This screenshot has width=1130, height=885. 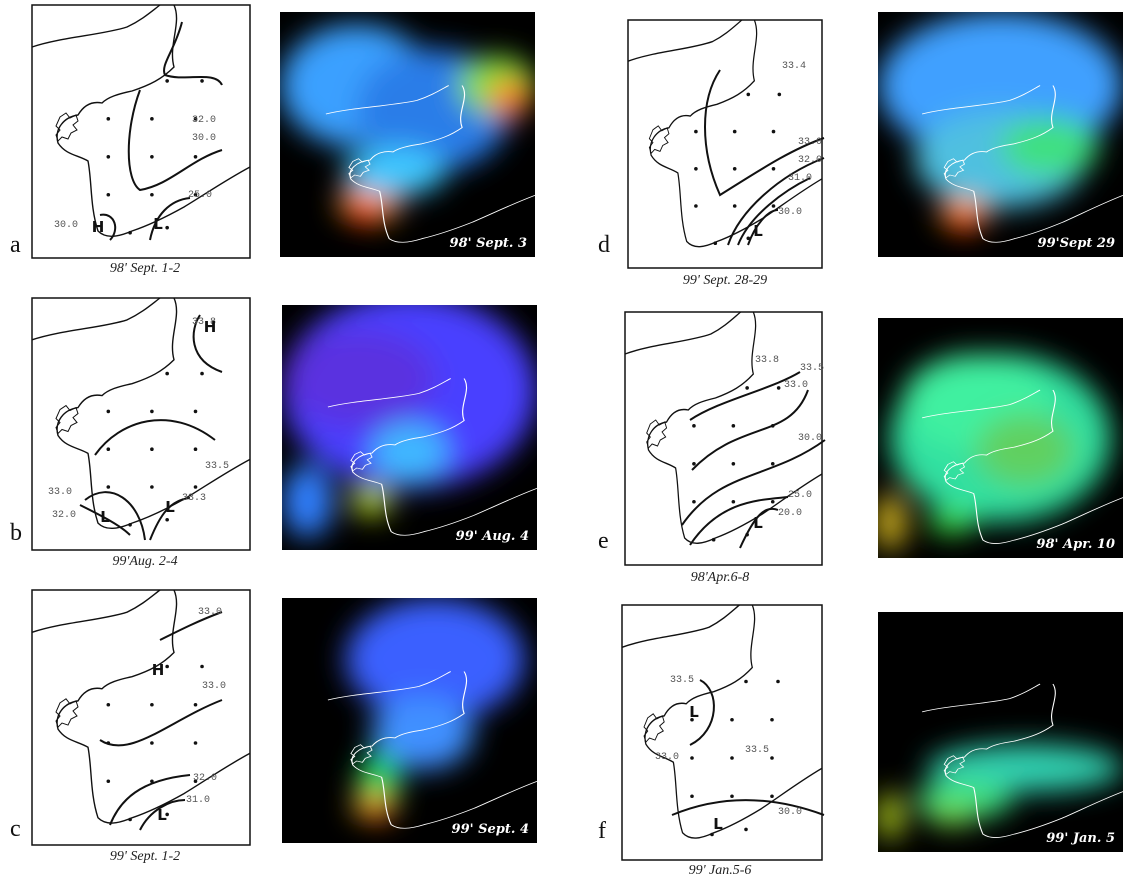 I want to click on image-label: 98' Apr. 10, so click(x=1075, y=544).